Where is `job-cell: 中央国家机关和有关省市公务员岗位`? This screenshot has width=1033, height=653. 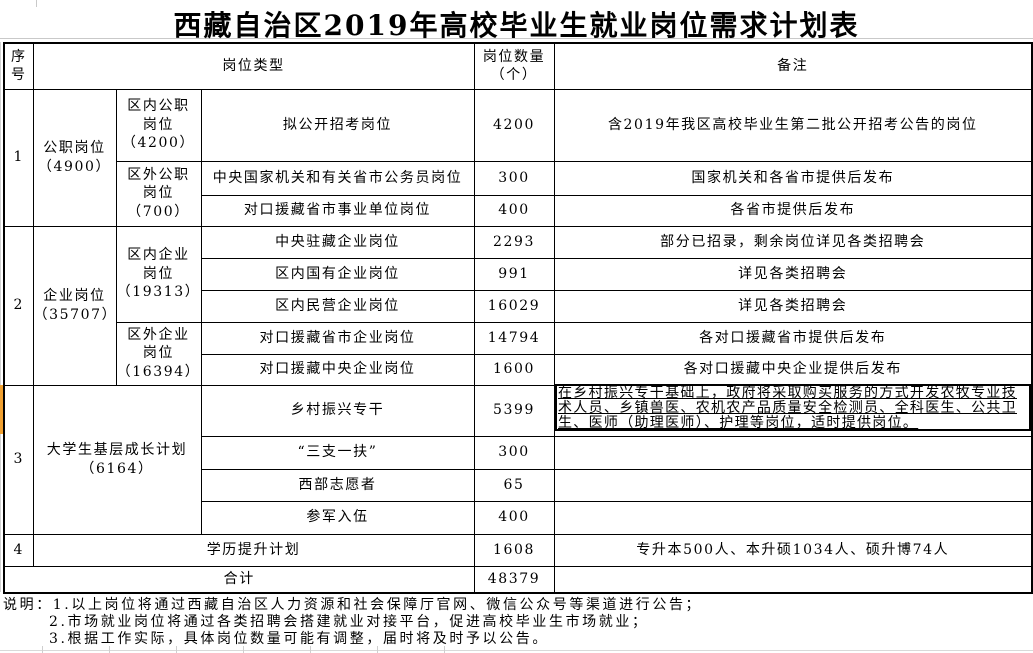
job-cell: 中央国家机关和有关省市公务员岗位 is located at coordinates (337, 178).